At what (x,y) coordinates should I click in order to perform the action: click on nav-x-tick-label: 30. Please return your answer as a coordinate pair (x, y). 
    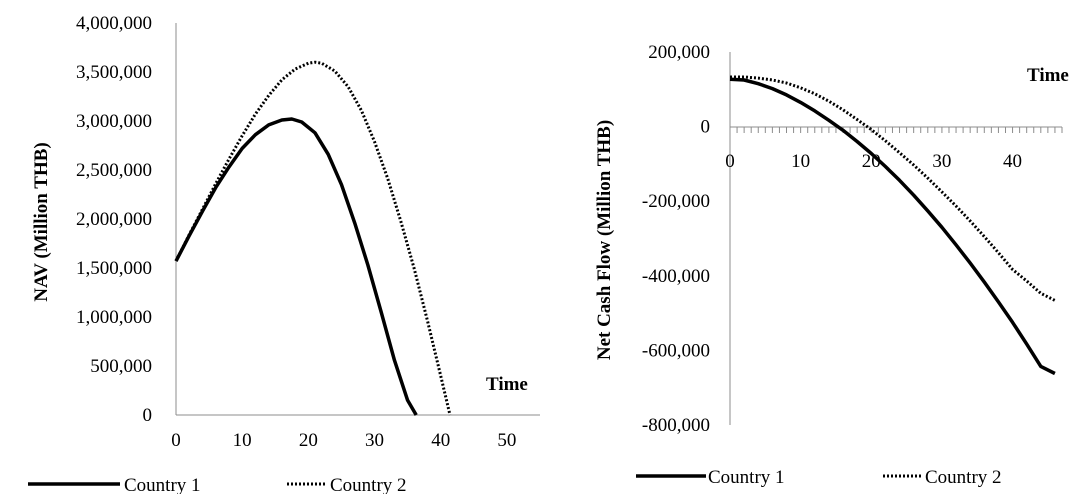
    Looking at the image, I should click on (374, 440).